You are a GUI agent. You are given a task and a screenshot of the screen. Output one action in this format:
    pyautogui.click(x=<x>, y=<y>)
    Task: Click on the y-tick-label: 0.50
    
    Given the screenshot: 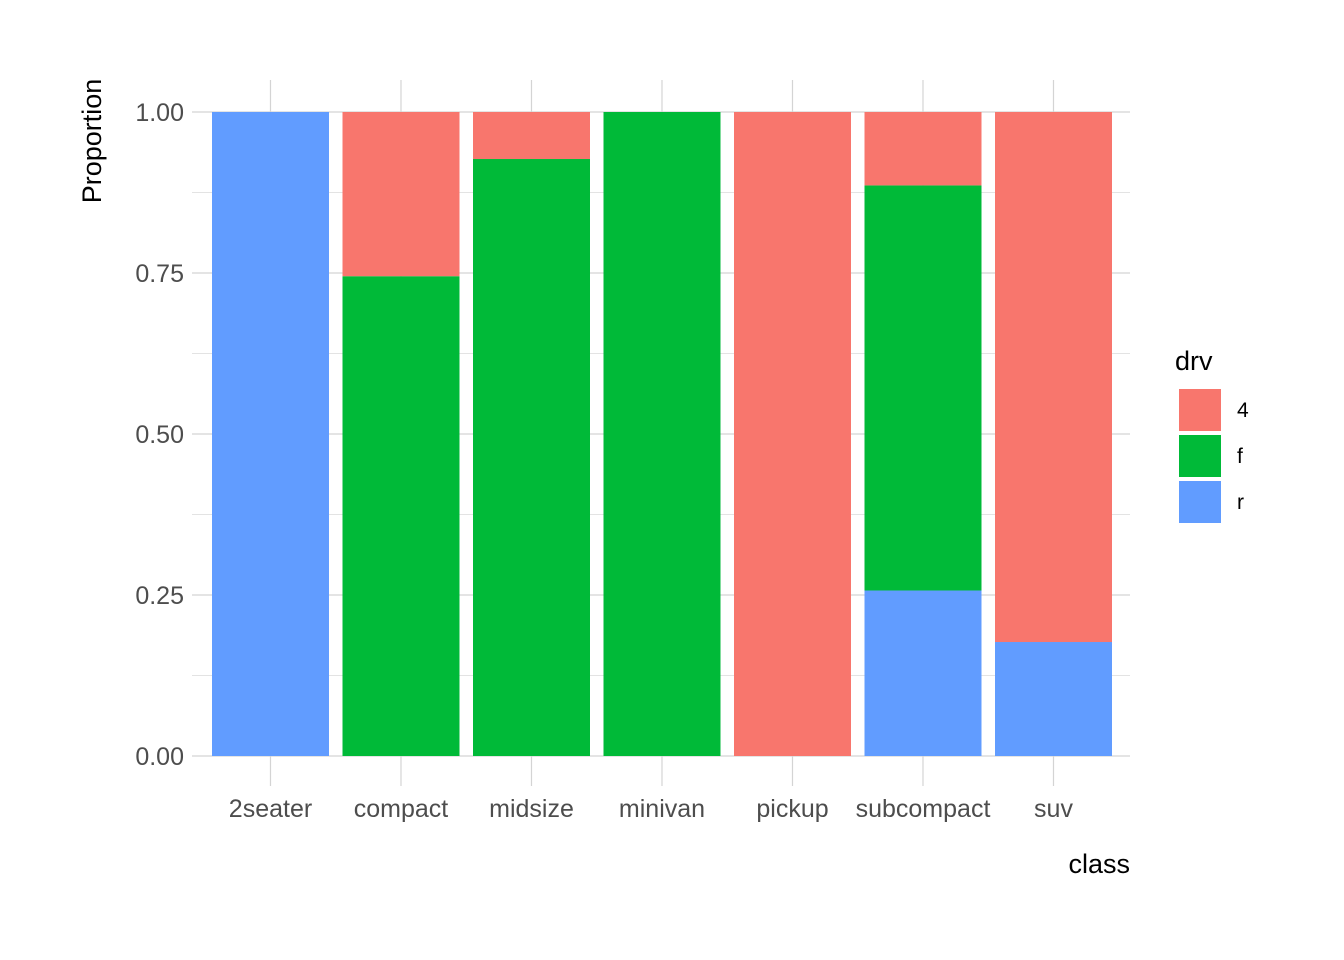 What is the action you would take?
    pyautogui.click(x=159, y=435)
    